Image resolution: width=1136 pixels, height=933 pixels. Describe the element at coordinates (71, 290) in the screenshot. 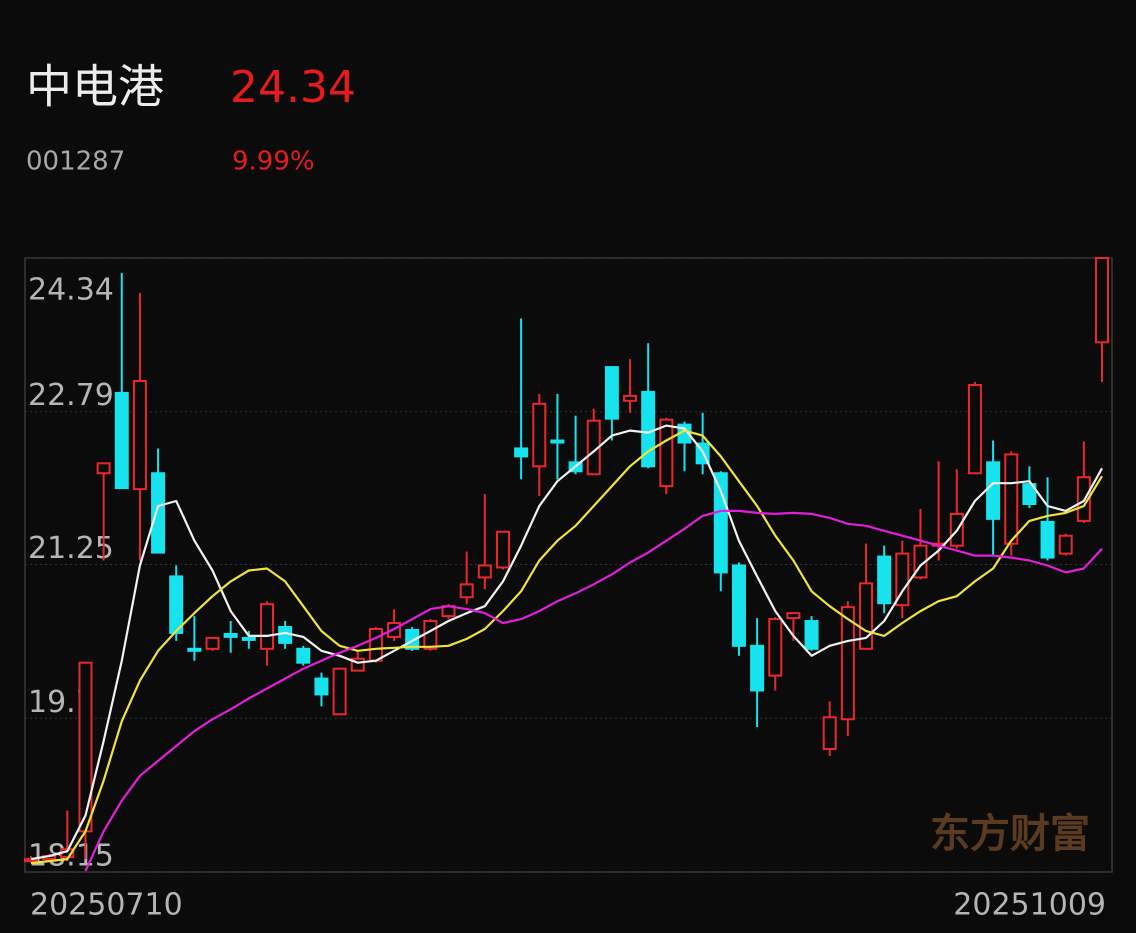

I see `y-tick-label: 24.34` at that location.